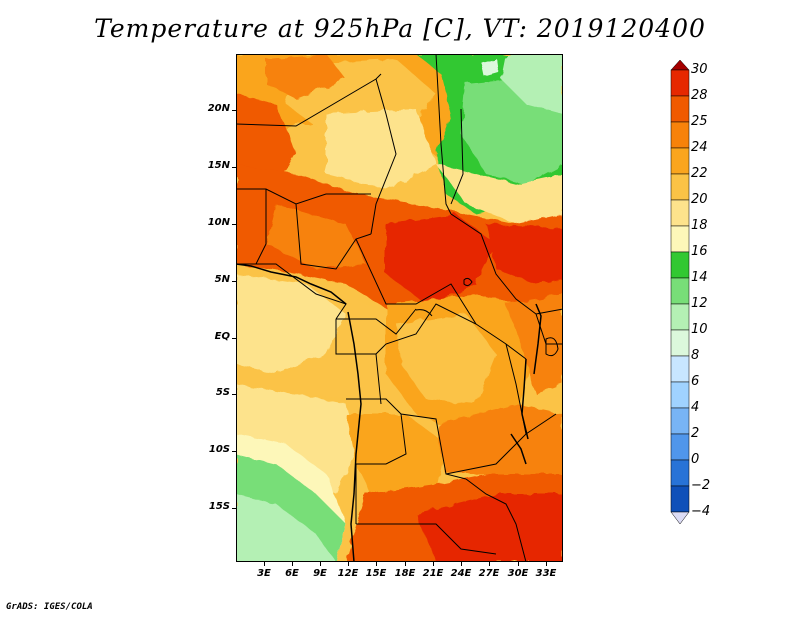  What do you see at coordinates (701, 485) in the screenshot?
I see `colorbar-label: −2` at bounding box center [701, 485].